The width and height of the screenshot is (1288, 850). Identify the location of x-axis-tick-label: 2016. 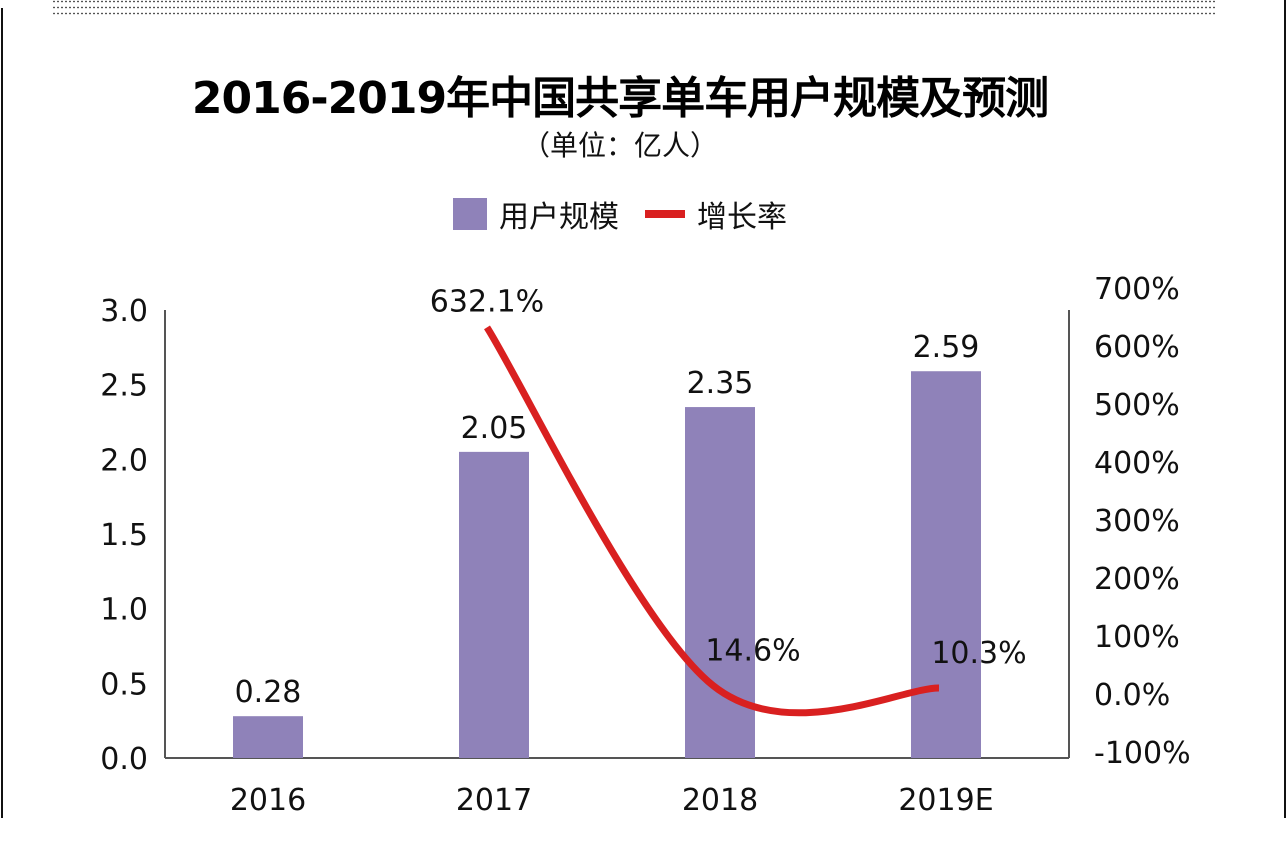
(268, 800).